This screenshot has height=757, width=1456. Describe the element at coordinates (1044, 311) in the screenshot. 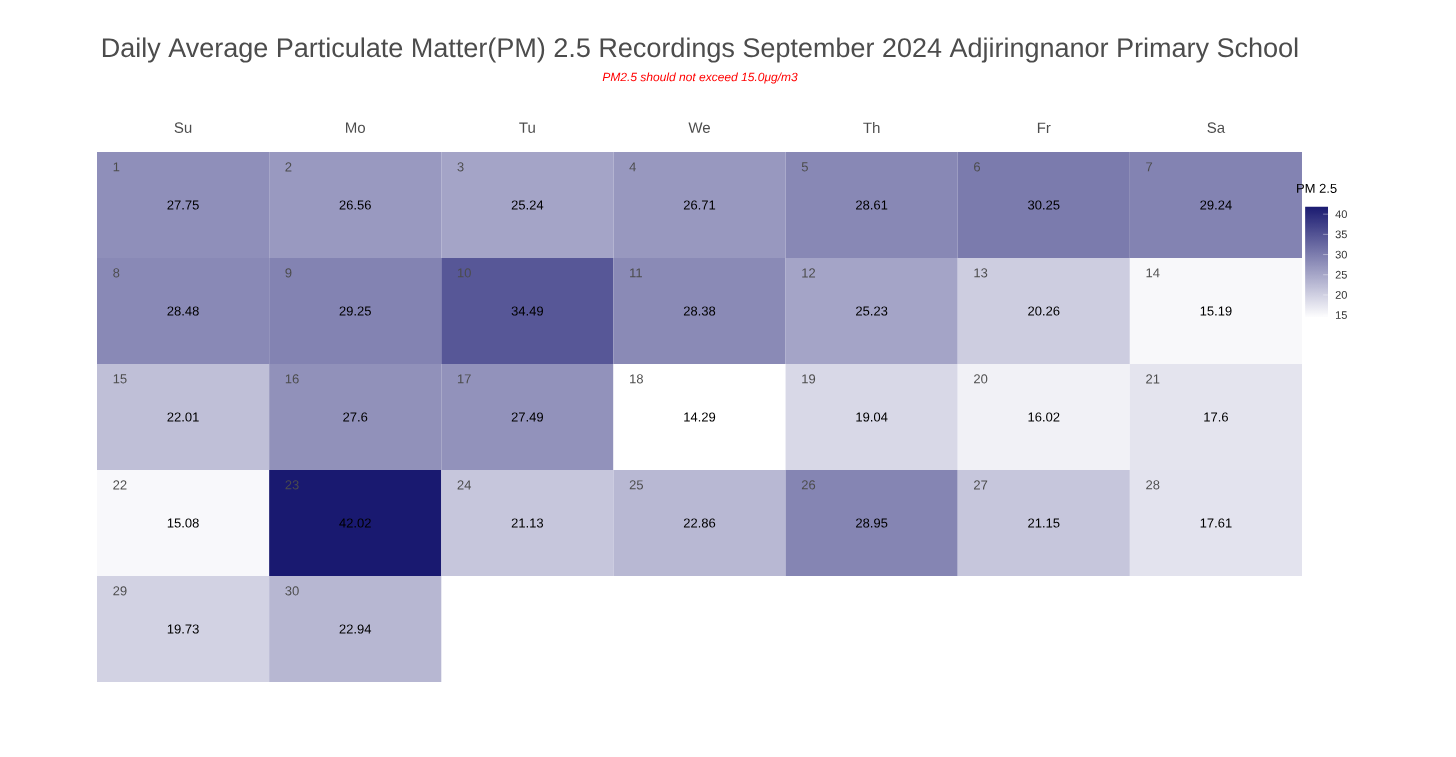

I see `data-label: 20.26` at that location.